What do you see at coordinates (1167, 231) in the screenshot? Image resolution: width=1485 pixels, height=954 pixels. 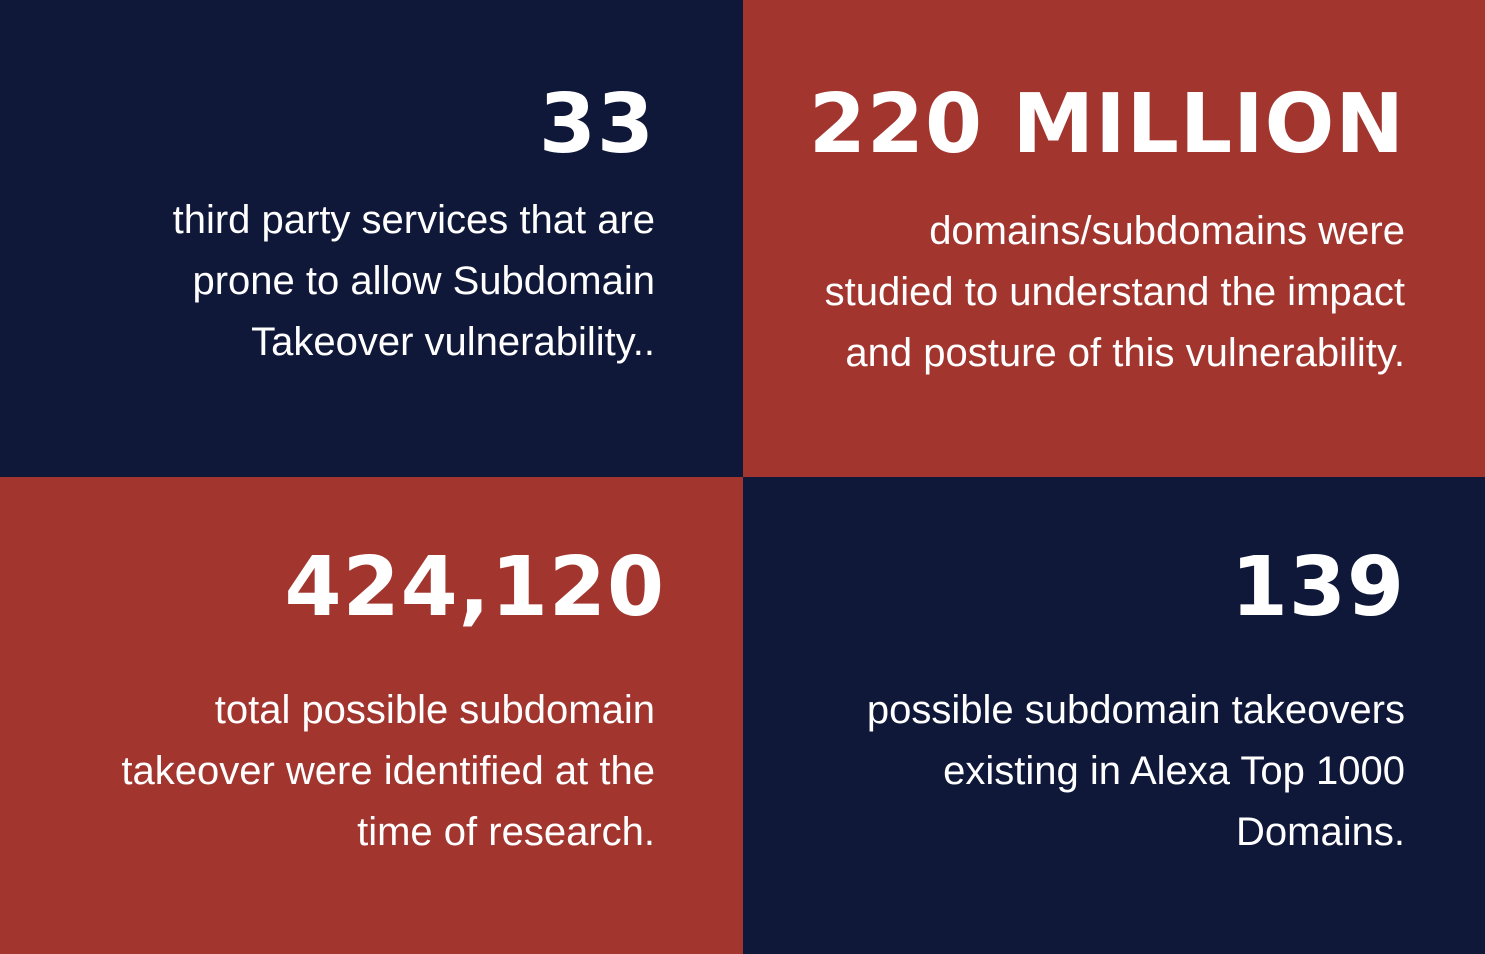 I see `stat-description-line: domains/subdomains were` at bounding box center [1167, 231].